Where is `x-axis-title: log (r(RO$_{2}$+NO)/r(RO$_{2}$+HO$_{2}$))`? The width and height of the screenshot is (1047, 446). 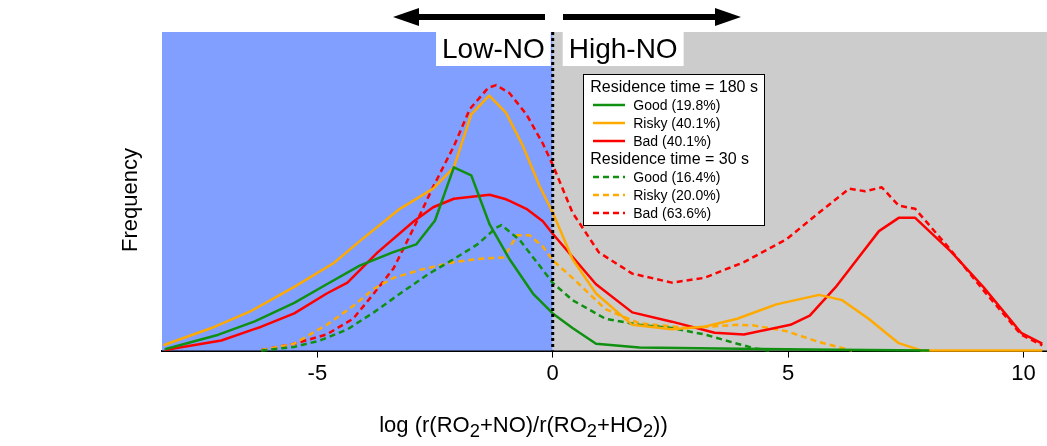 x-axis-title: log (r(RO$_{2}$+NO)/r(RO$_{2}$+HO$_{2}$)) is located at coordinates (523, 427).